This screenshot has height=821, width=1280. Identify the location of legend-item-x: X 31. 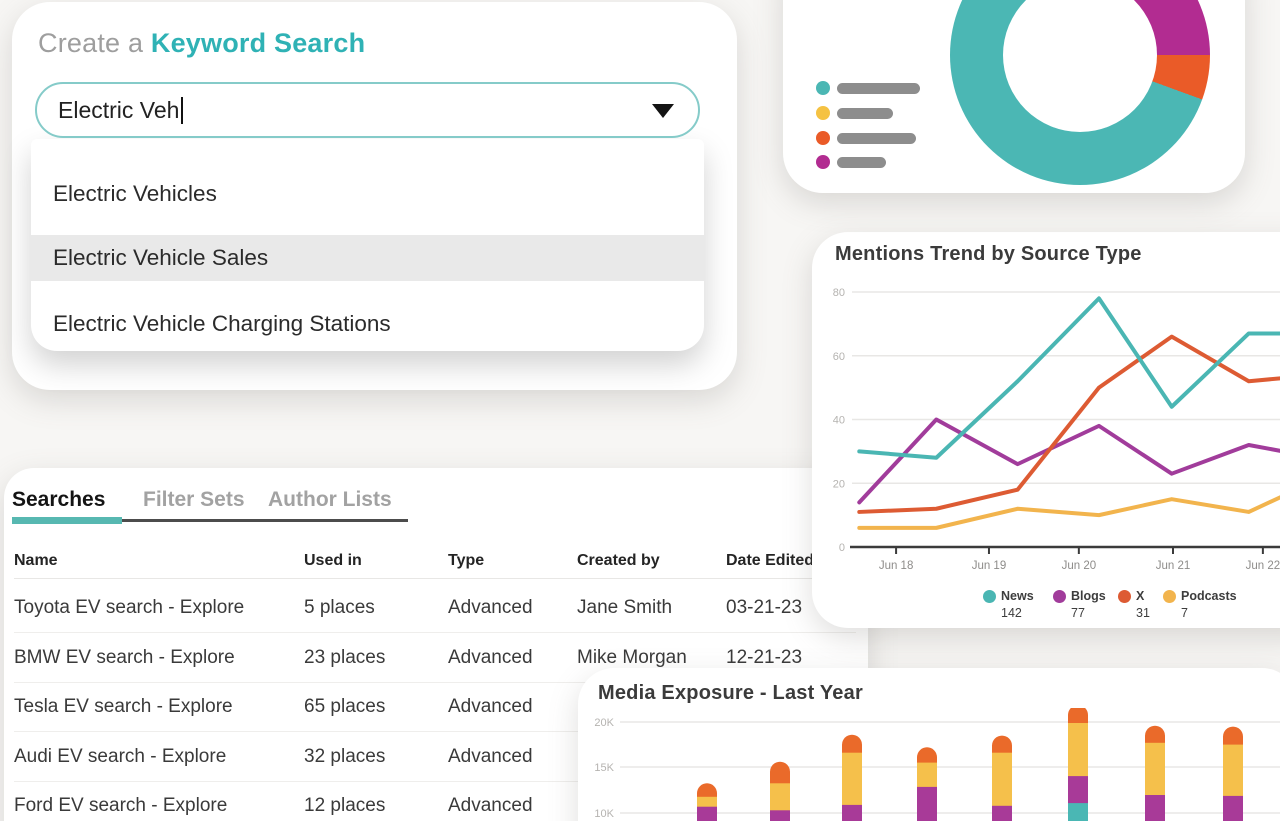
(1134, 604).